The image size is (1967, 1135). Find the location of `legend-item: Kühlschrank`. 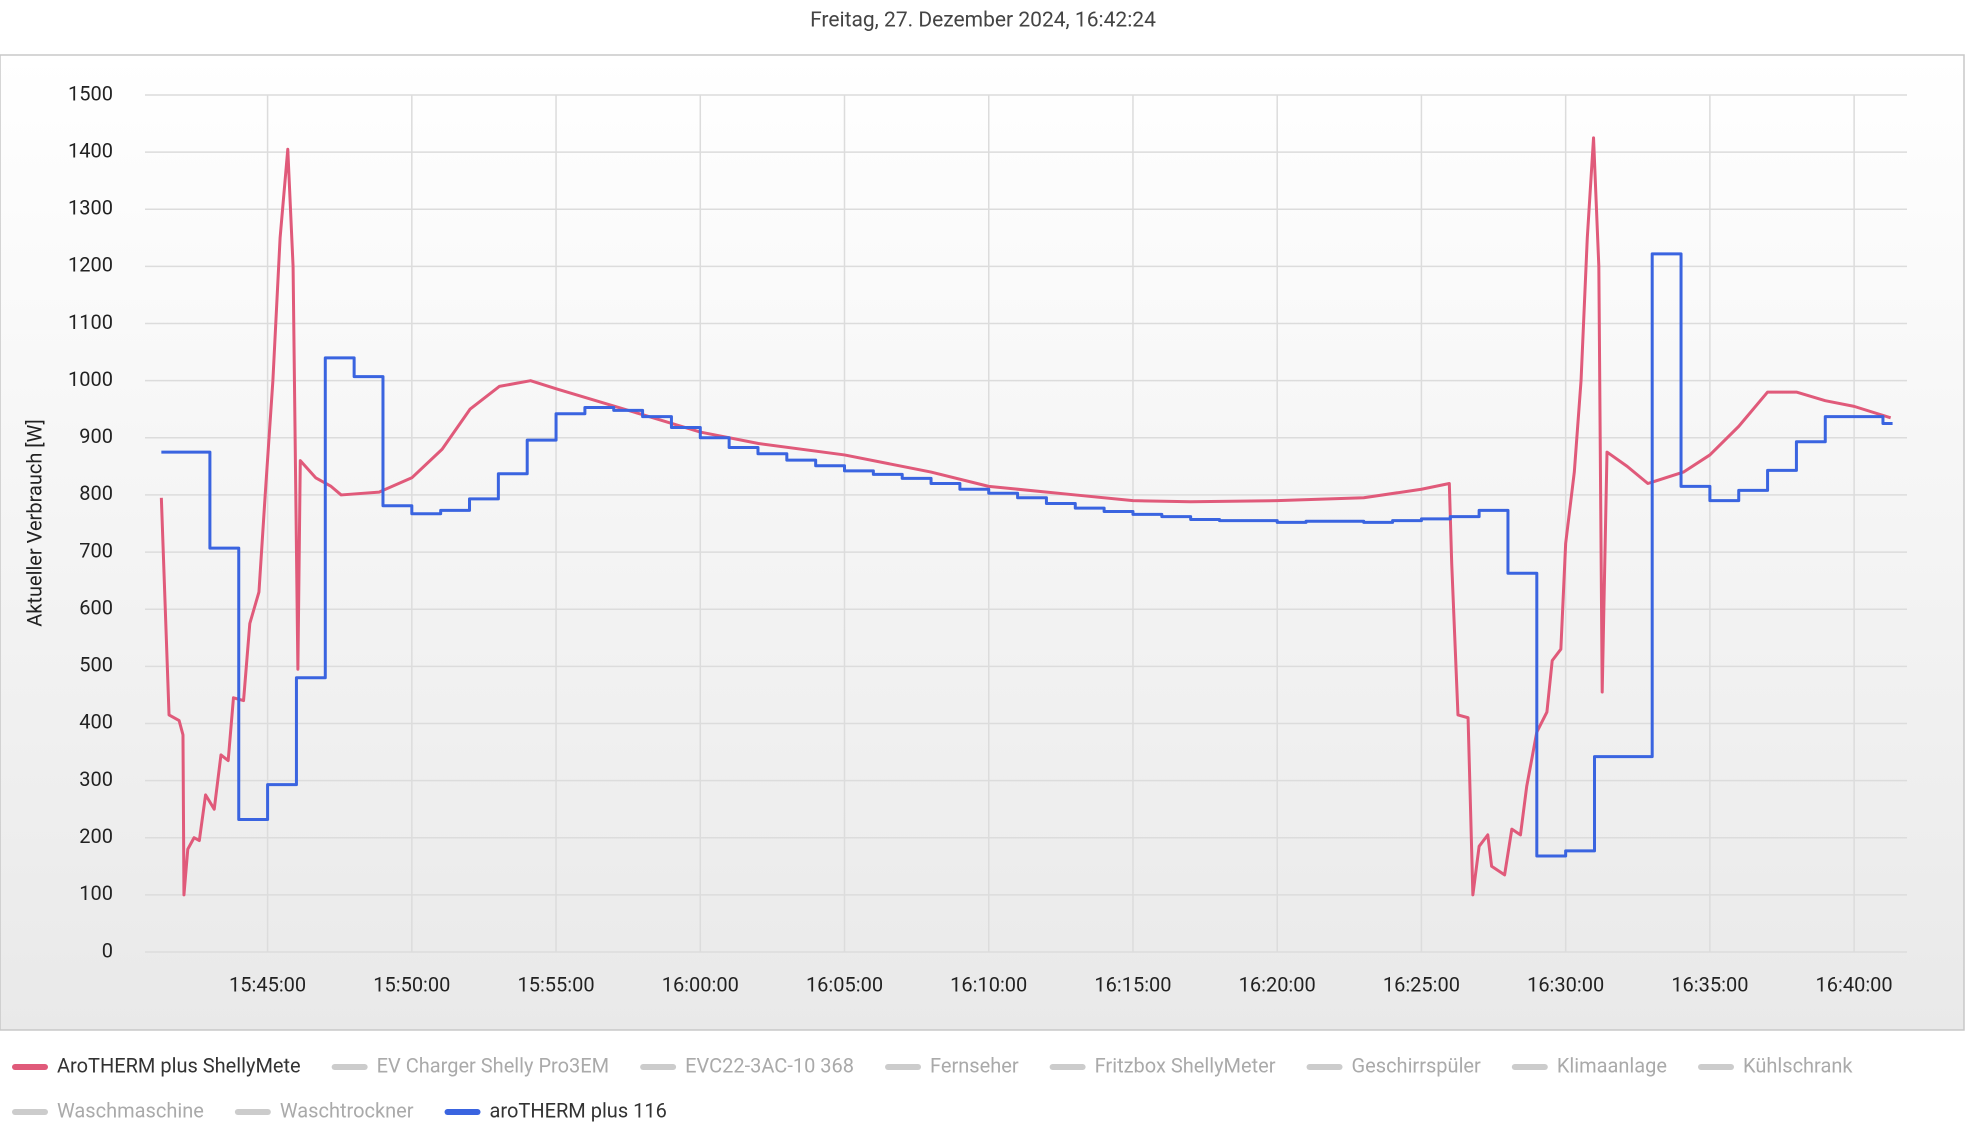

legend-item: Kühlschrank is located at coordinates (1775, 1065).